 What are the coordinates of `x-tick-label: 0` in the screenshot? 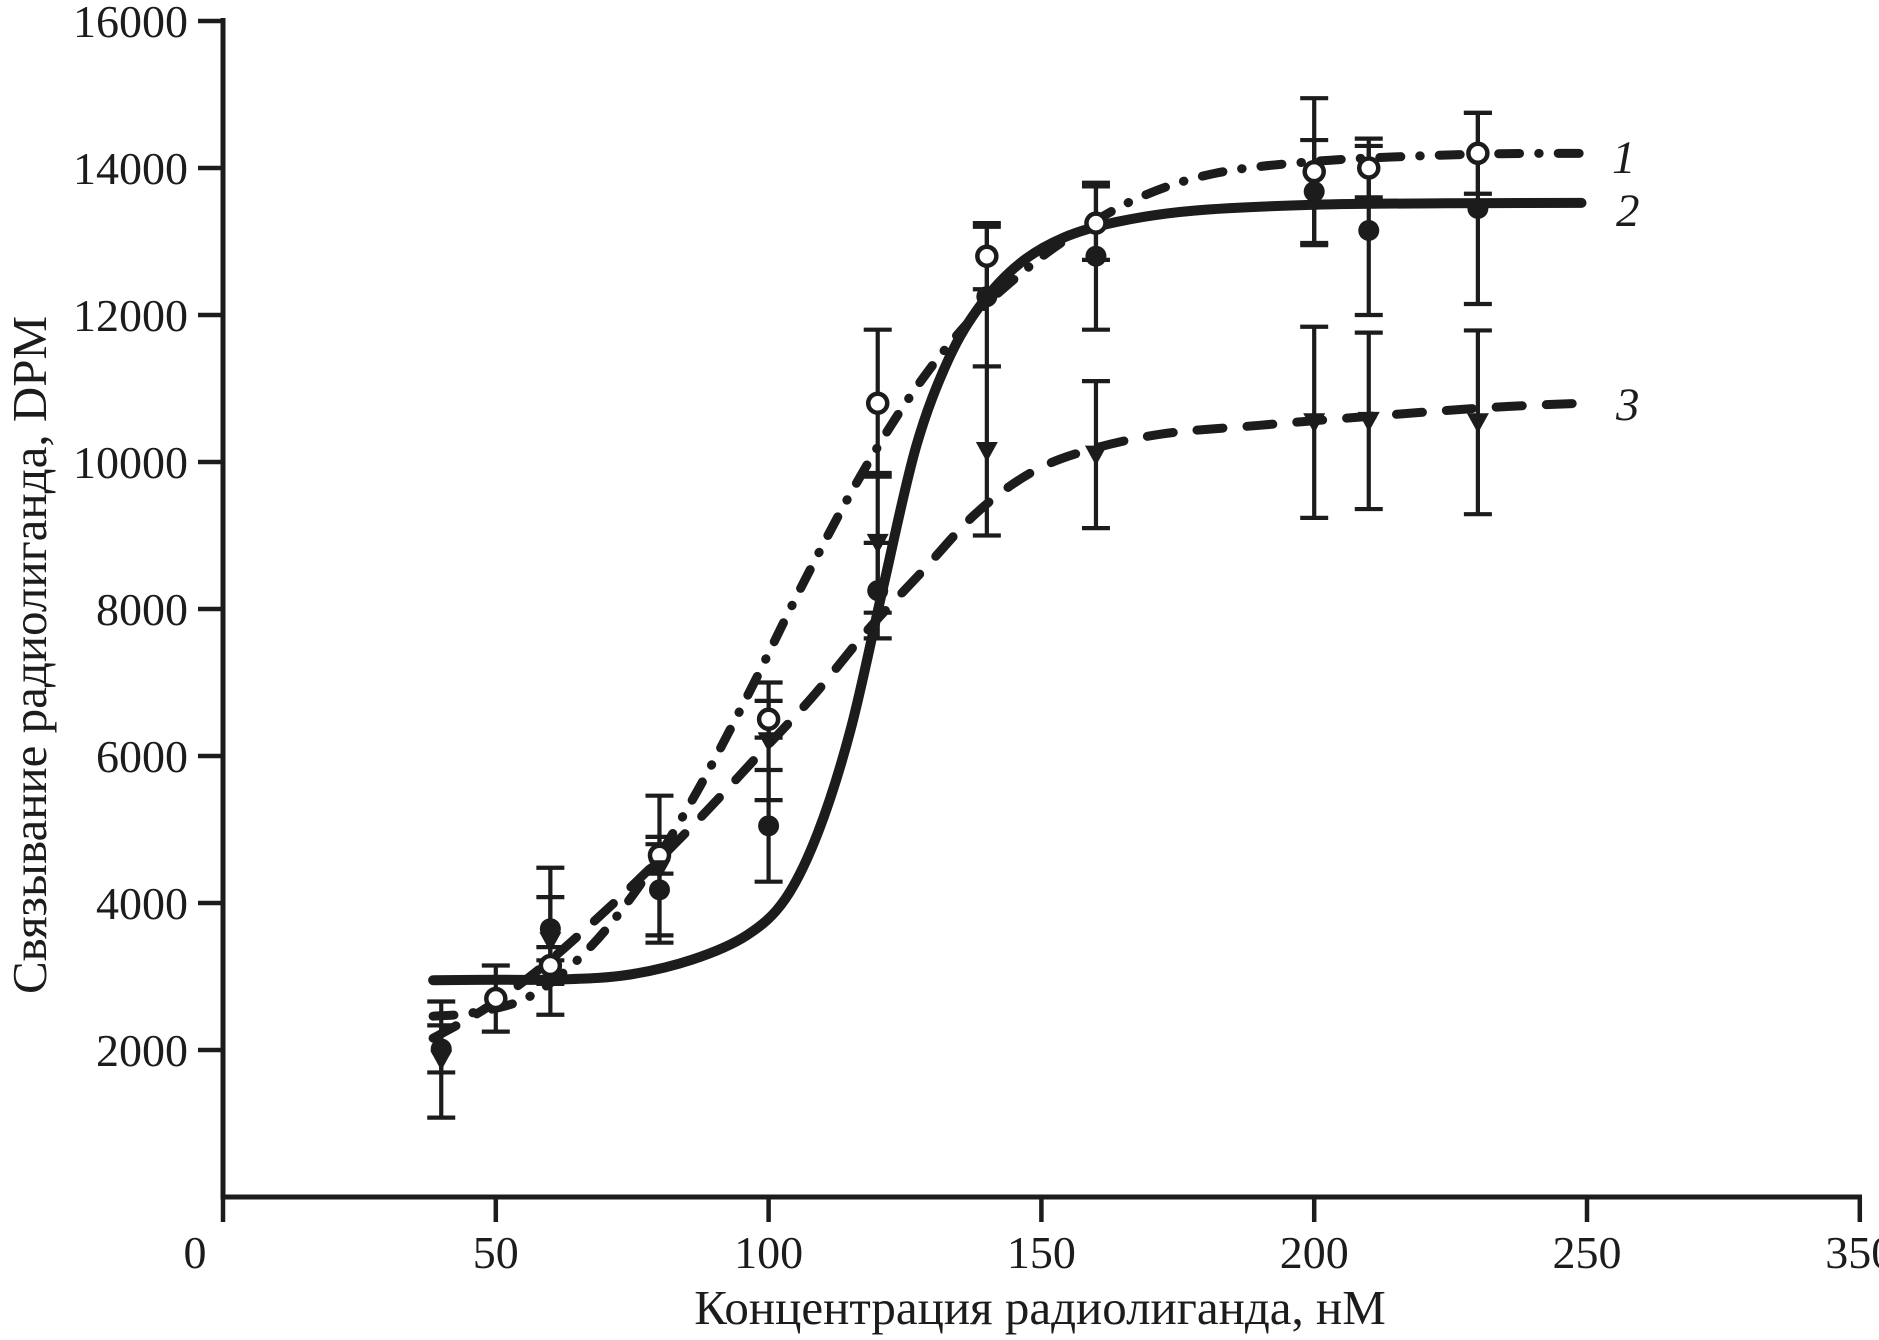 It's located at (195, 1252).